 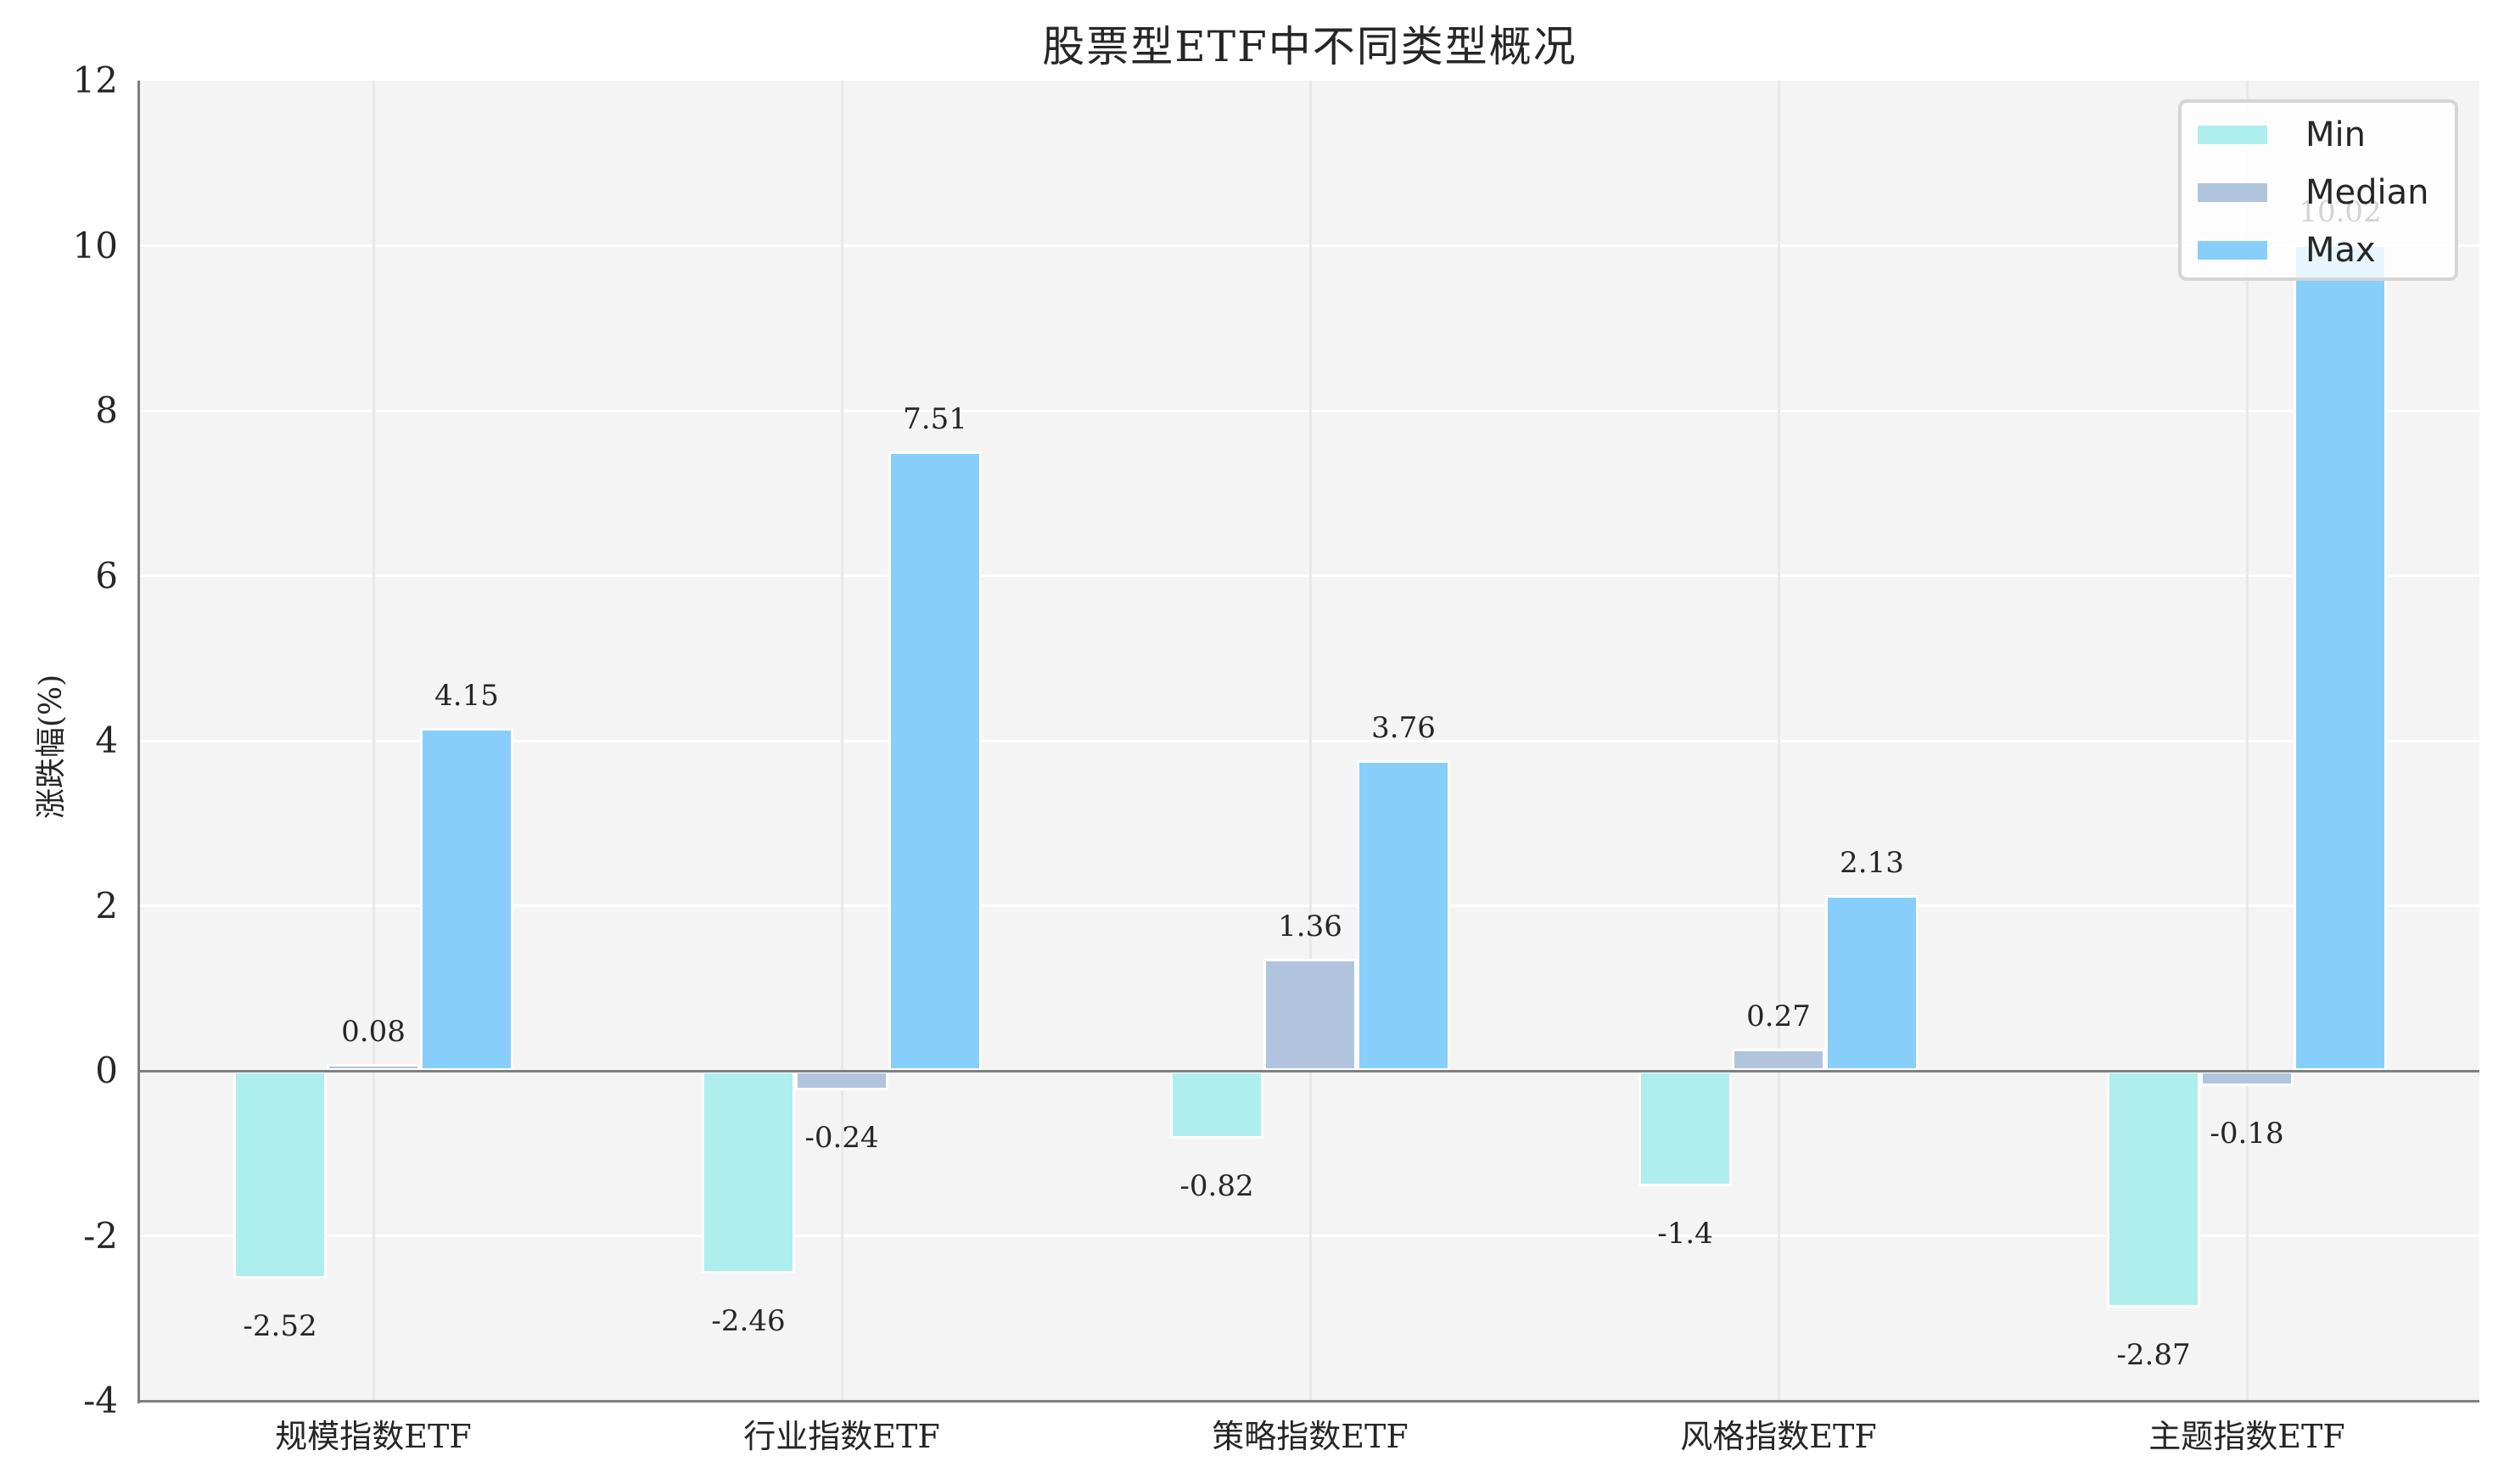 What do you see at coordinates (2232, 250) in the screenshot?
I see `legend-swatch-max` at bounding box center [2232, 250].